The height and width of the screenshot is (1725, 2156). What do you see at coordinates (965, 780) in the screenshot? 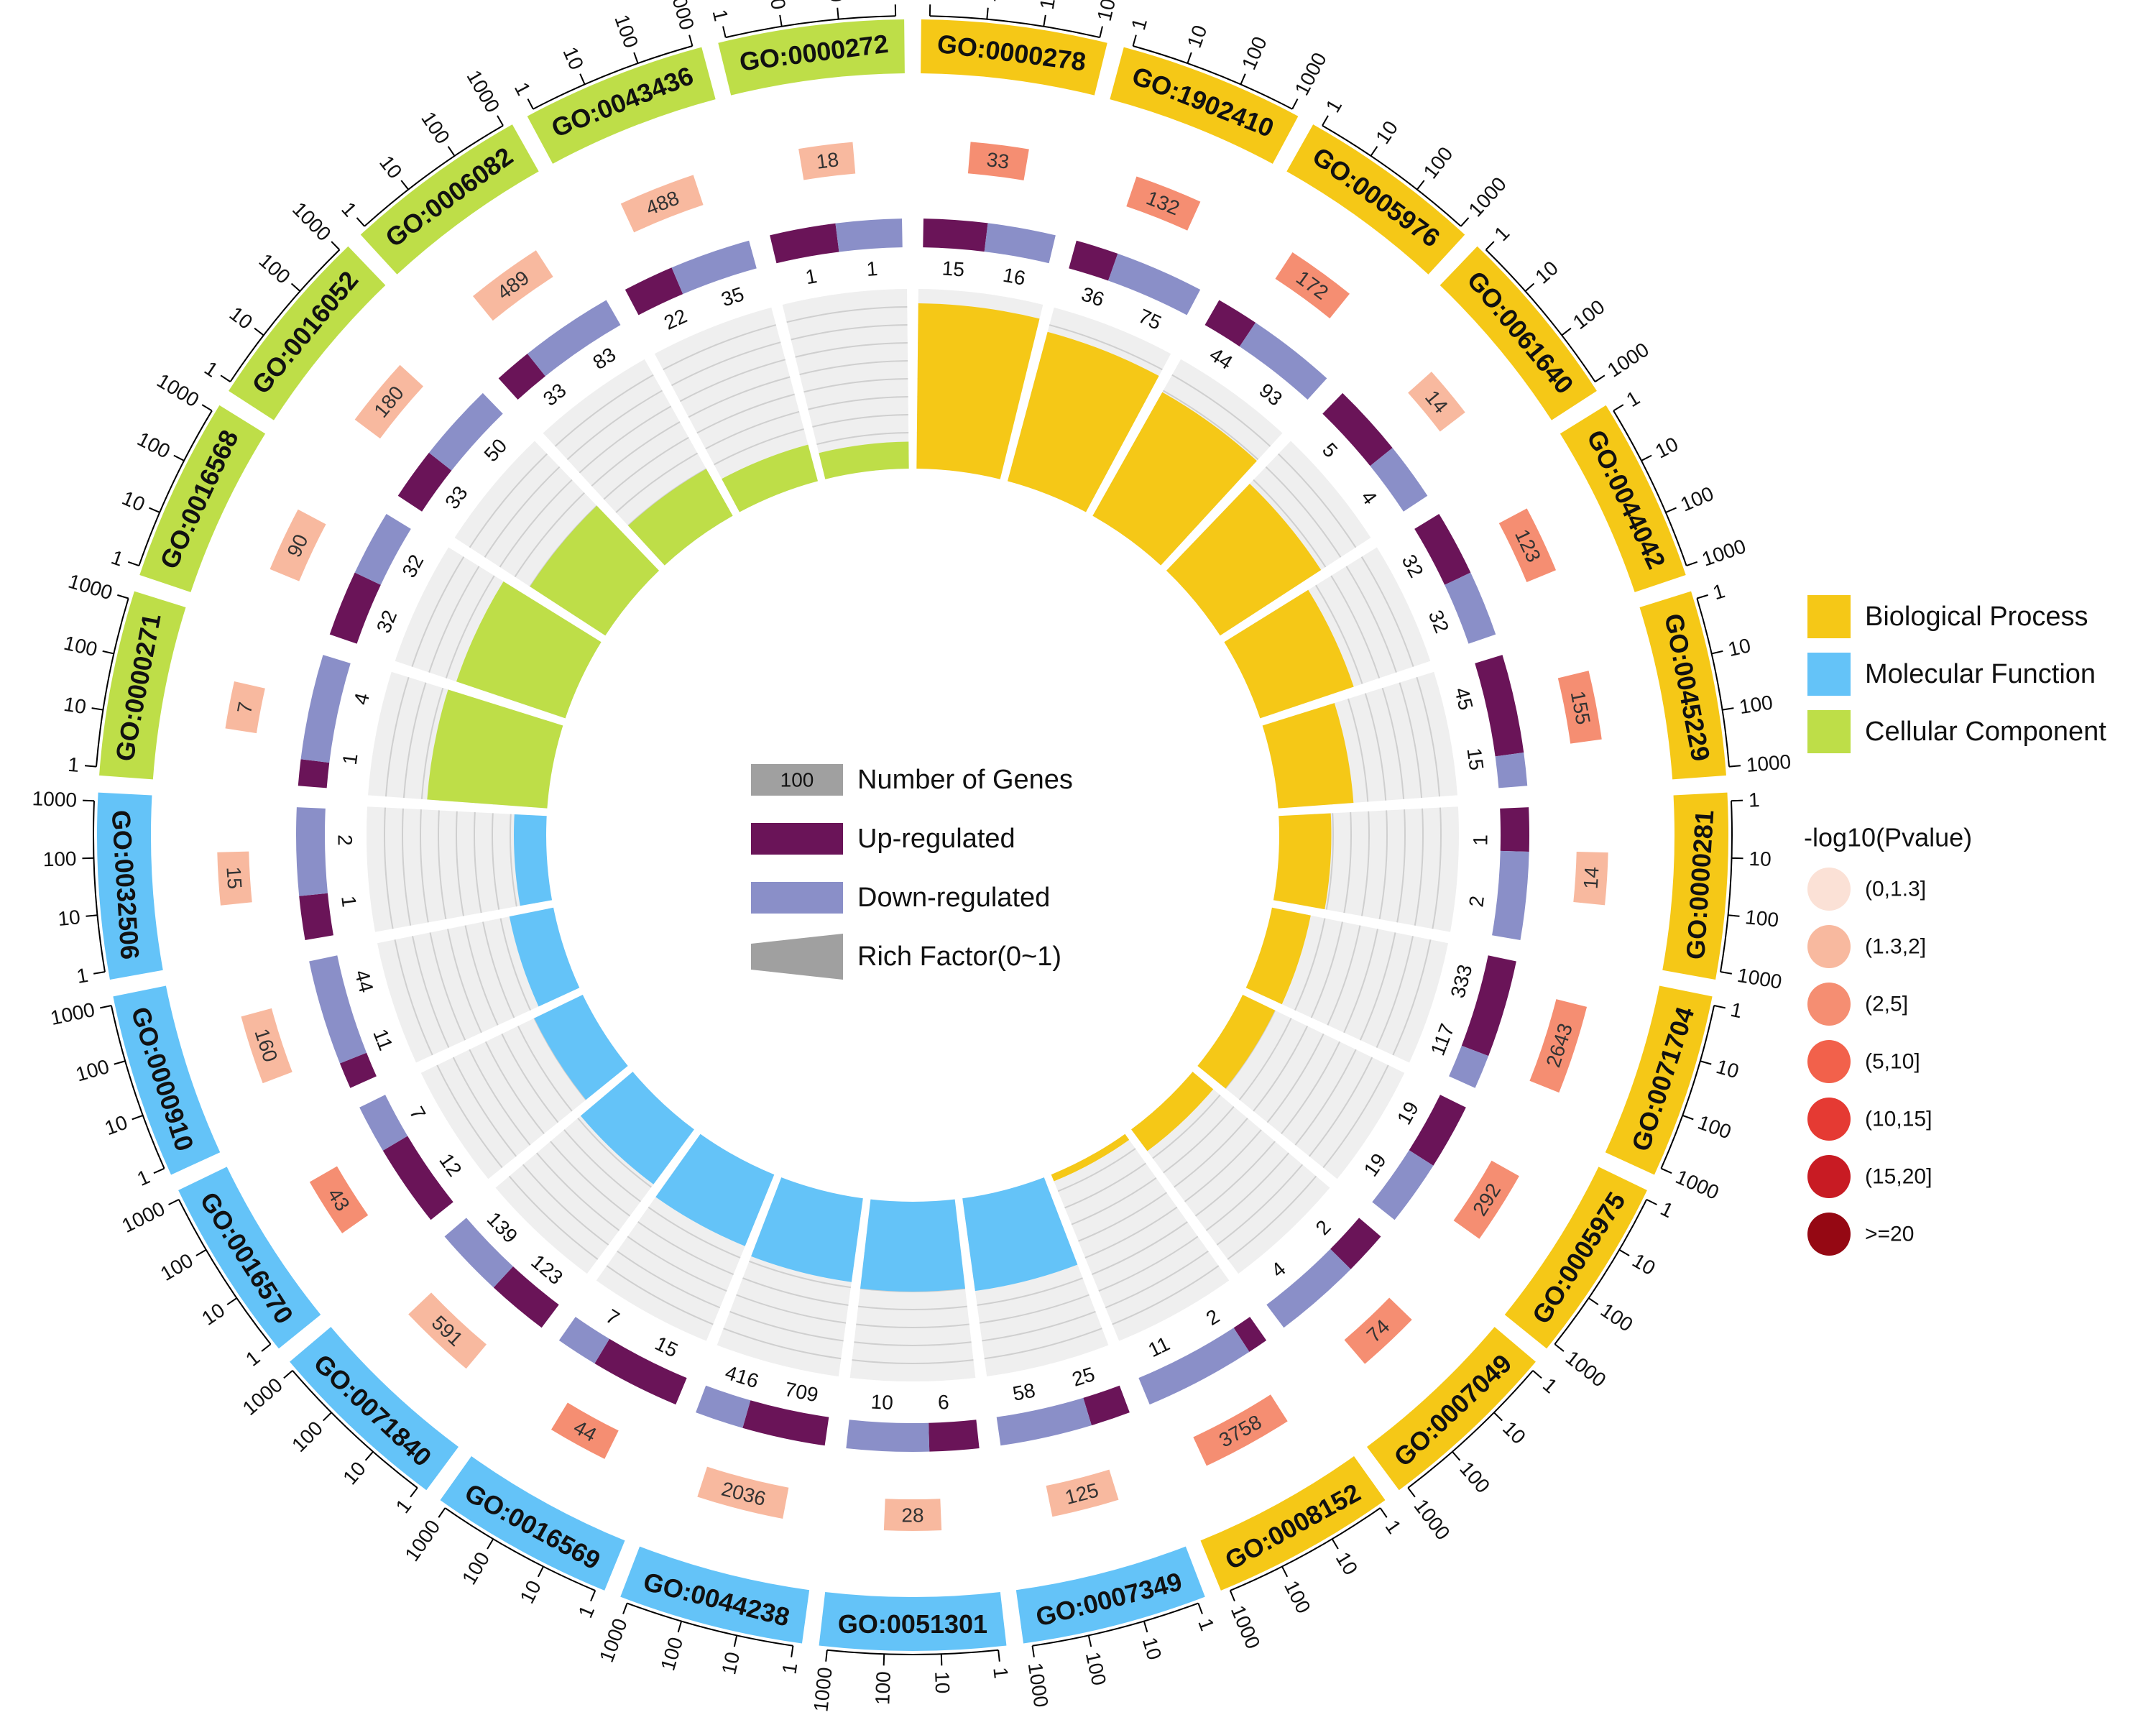
I see `legend-label: Number of Genes` at bounding box center [965, 780].